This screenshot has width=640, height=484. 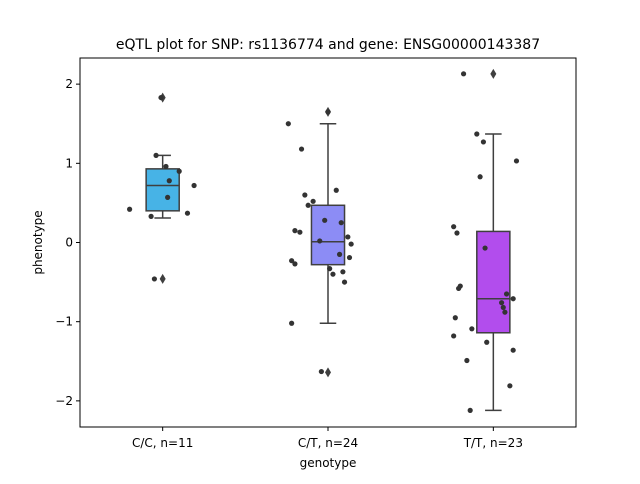 What do you see at coordinates (162, 443) in the screenshot?
I see `x-tick-label: C/C, n=11` at bounding box center [162, 443].